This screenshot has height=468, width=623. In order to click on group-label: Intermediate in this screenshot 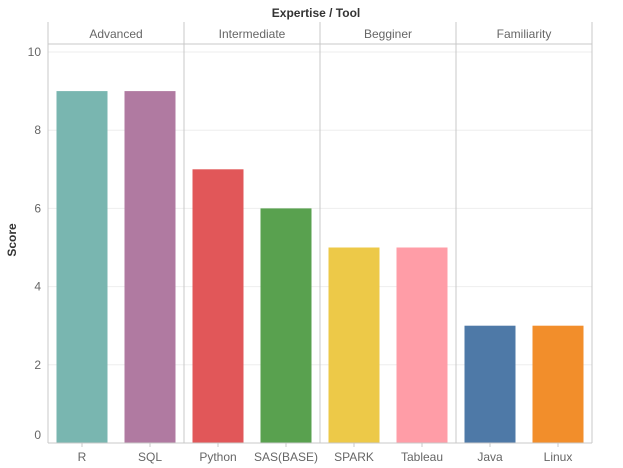, I will do `click(252, 34)`.